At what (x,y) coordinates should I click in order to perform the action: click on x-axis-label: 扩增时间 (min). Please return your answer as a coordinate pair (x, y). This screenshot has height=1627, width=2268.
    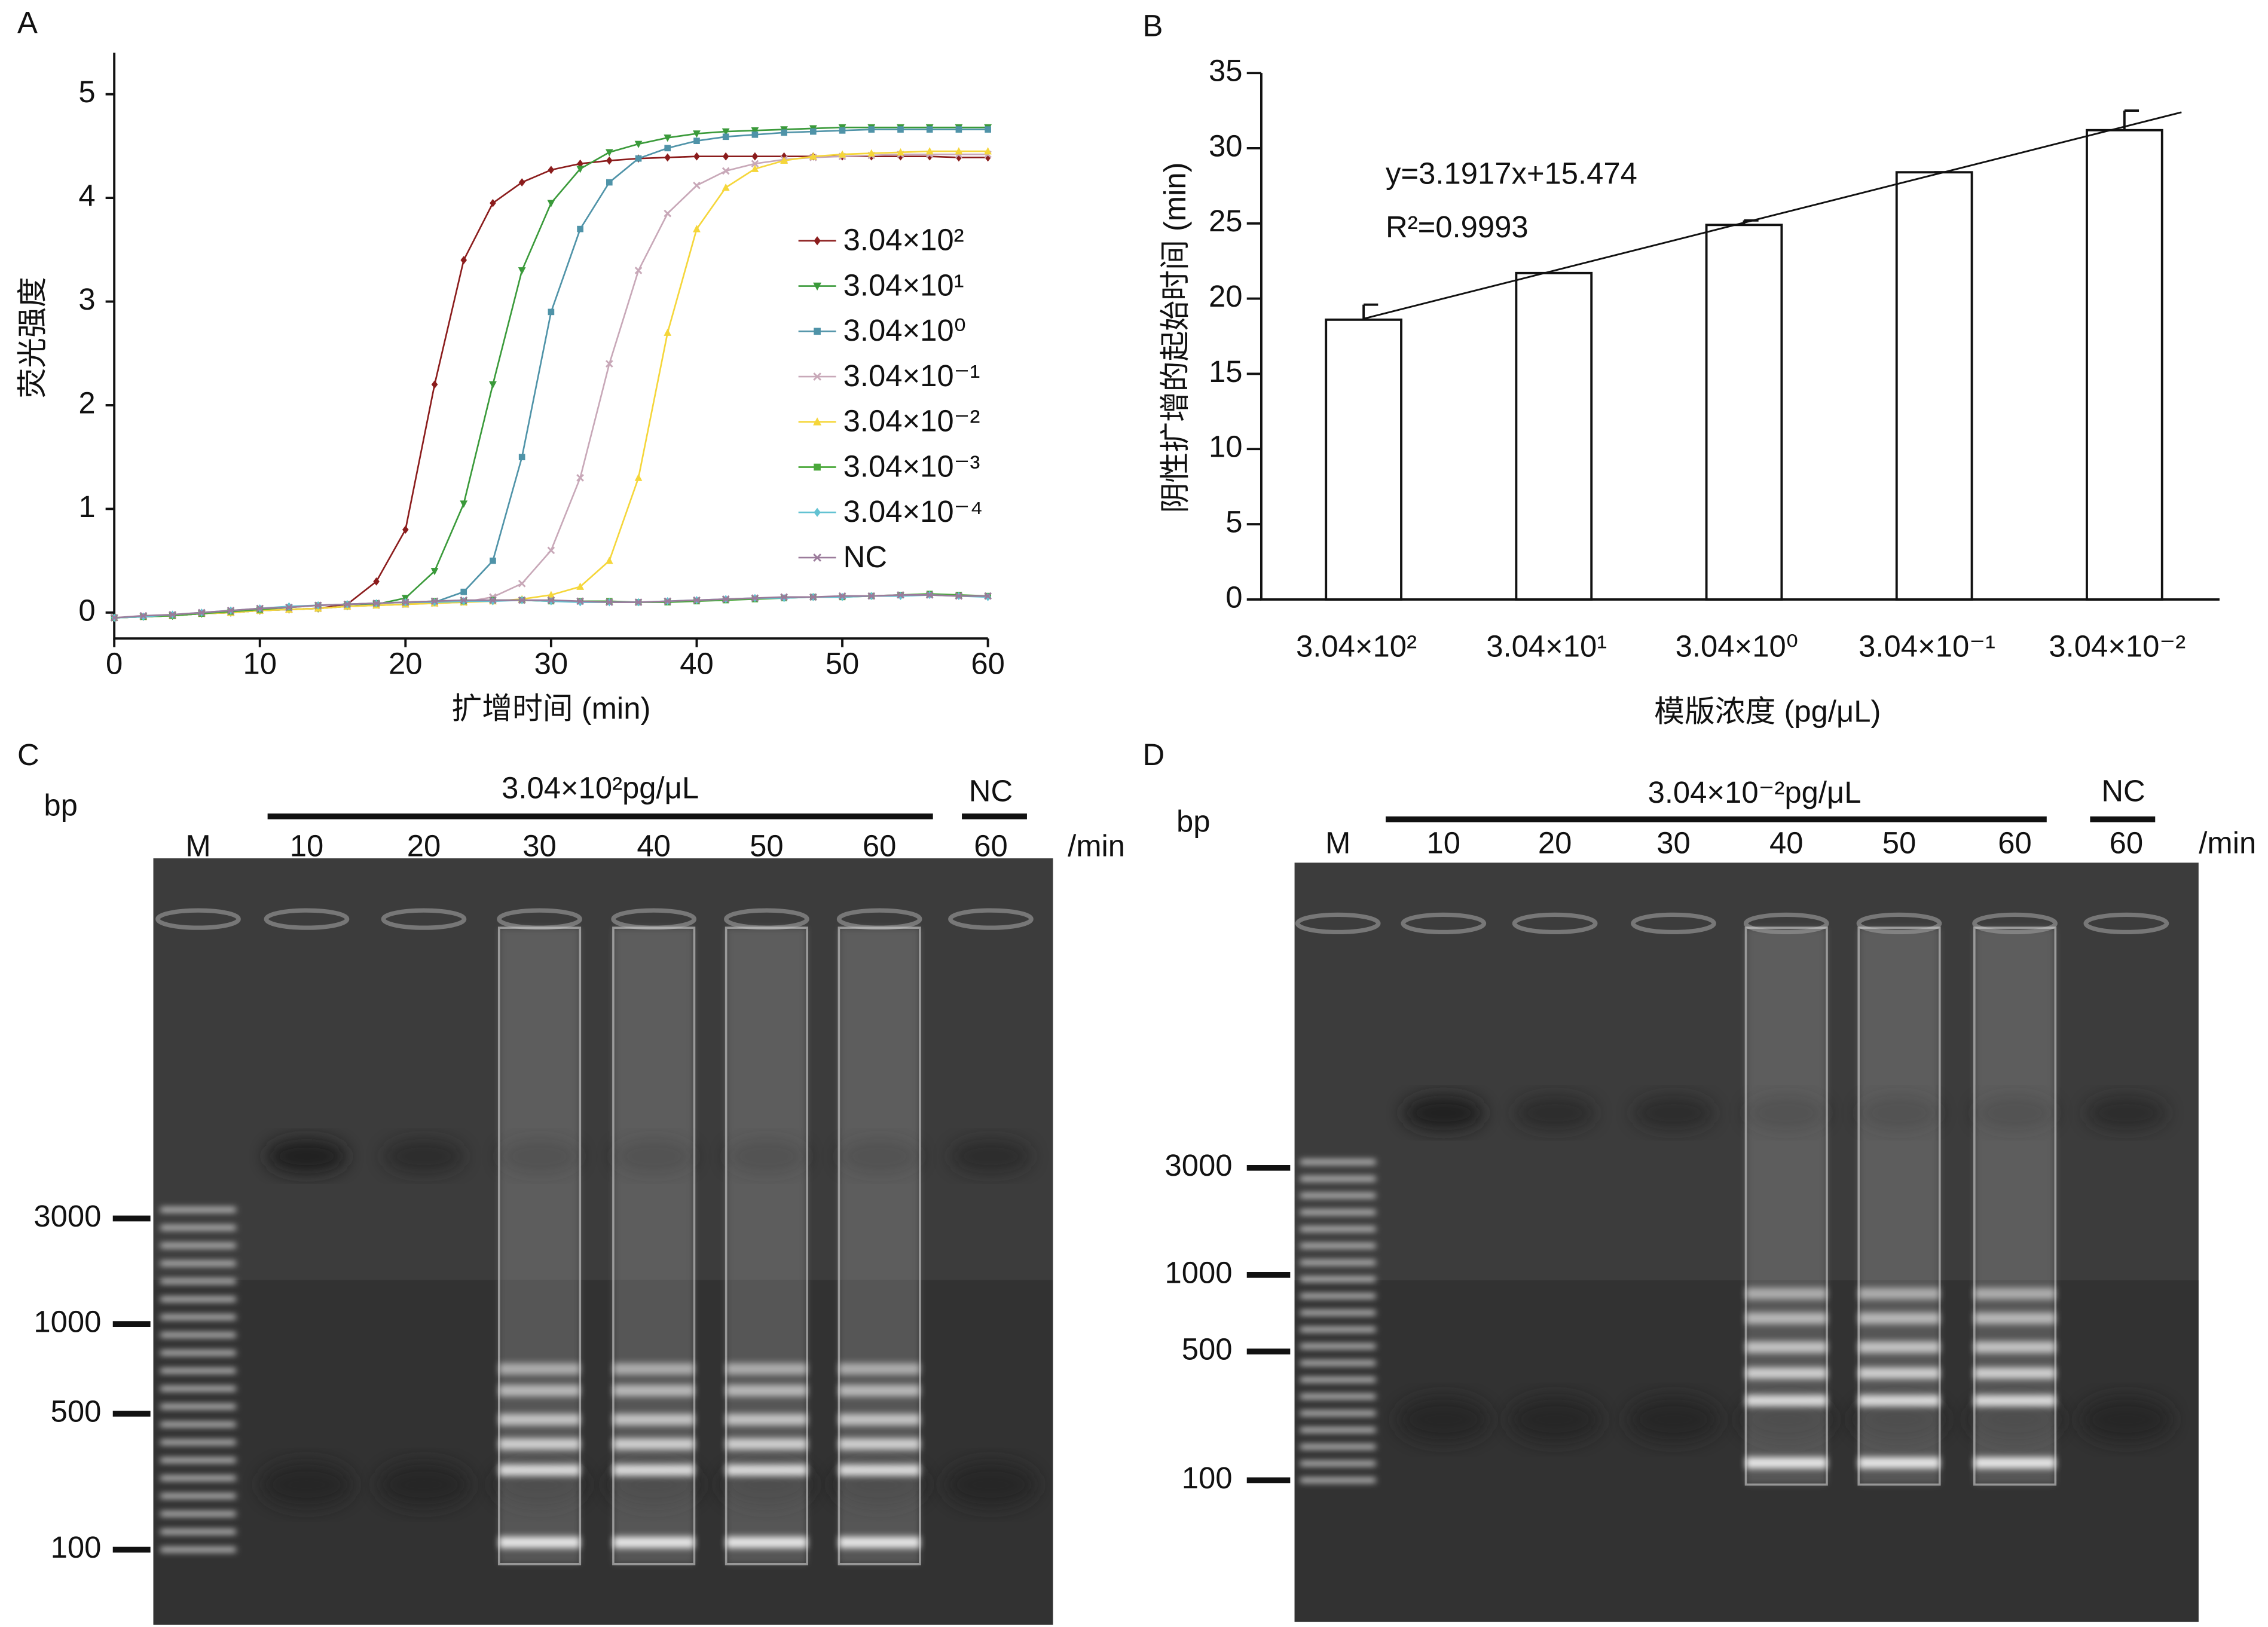
    Looking at the image, I should click on (550, 709).